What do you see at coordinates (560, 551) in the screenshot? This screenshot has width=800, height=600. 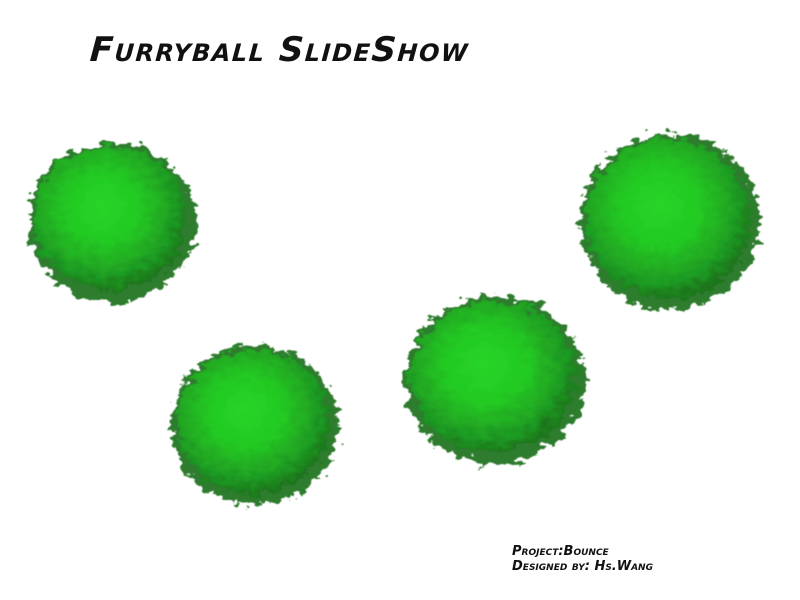 I see `project-credit: Project:Bounce` at bounding box center [560, 551].